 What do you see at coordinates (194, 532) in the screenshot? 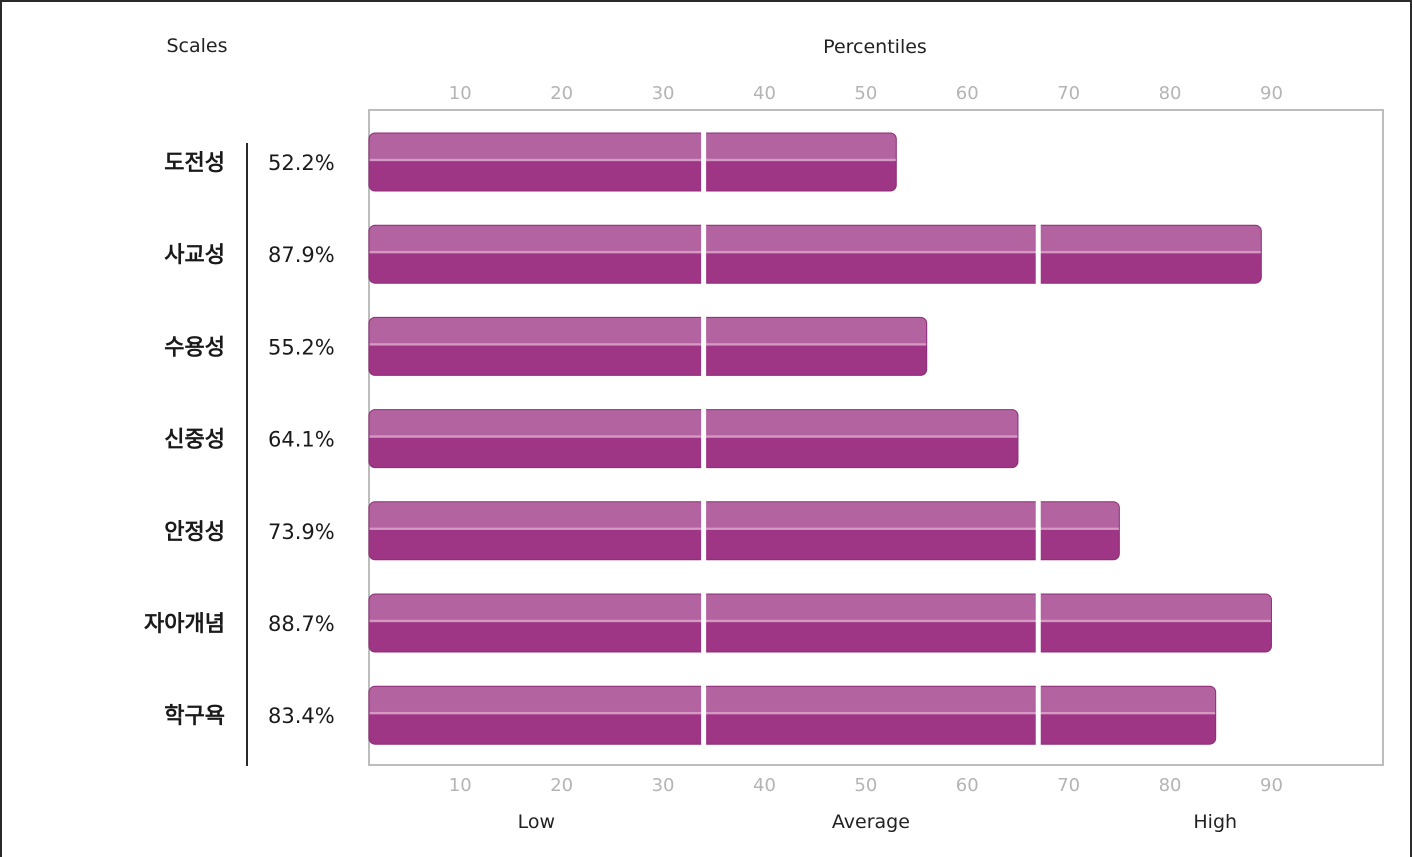
I see `category-label: 안정성` at bounding box center [194, 532].